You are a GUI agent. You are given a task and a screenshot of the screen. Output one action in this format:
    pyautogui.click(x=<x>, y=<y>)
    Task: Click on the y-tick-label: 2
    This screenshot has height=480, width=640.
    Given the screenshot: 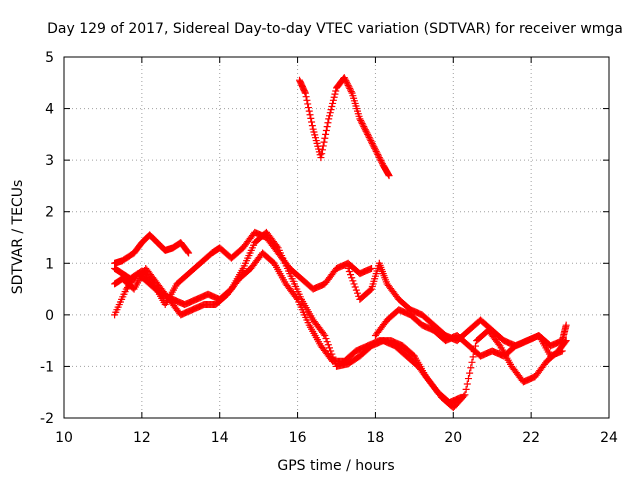 What is the action you would take?
    pyautogui.click(x=49, y=213)
    